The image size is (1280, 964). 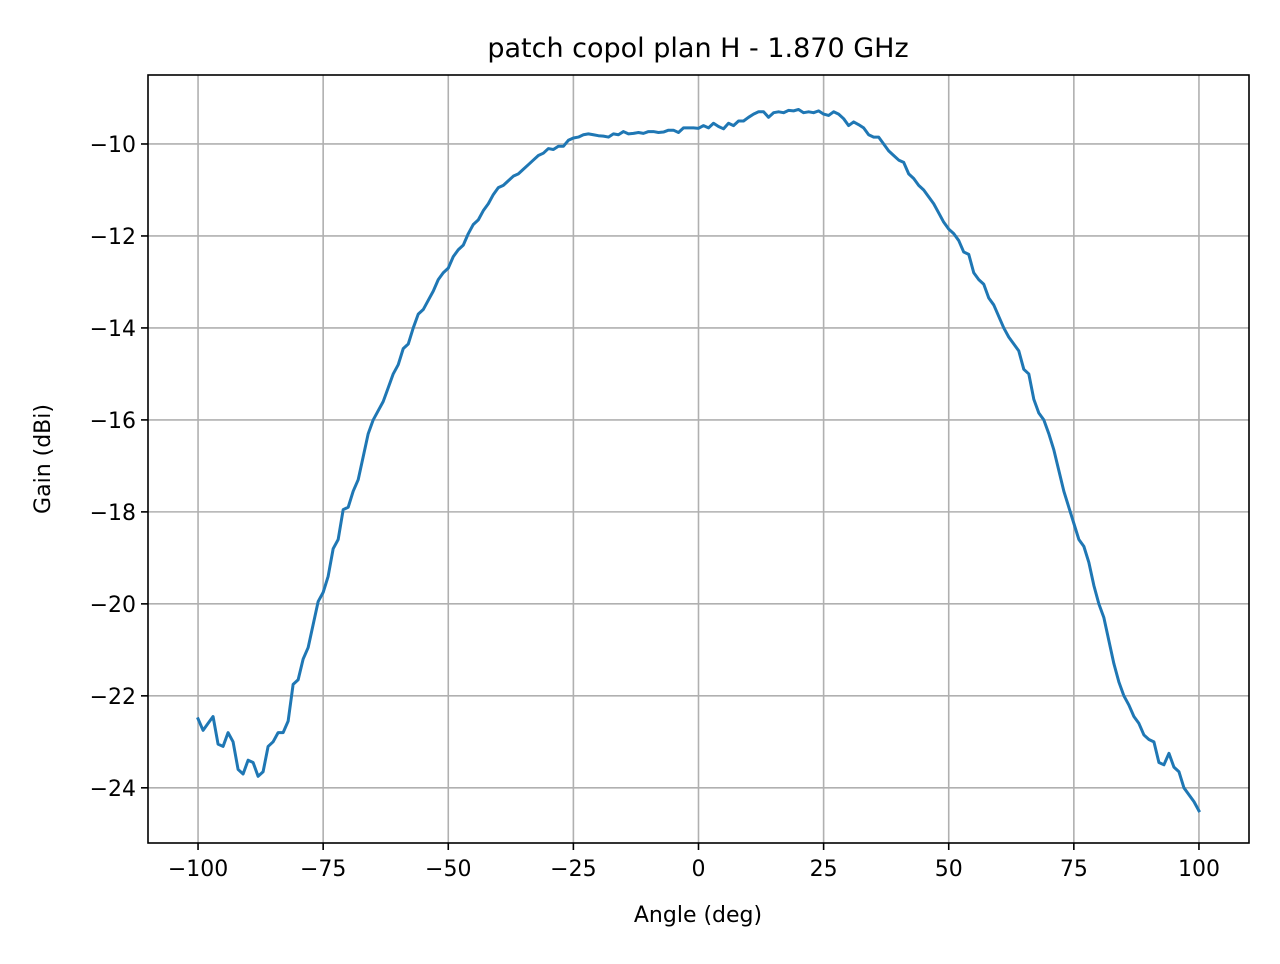 I want to click on x-tick-label: −75, so click(x=323, y=869).